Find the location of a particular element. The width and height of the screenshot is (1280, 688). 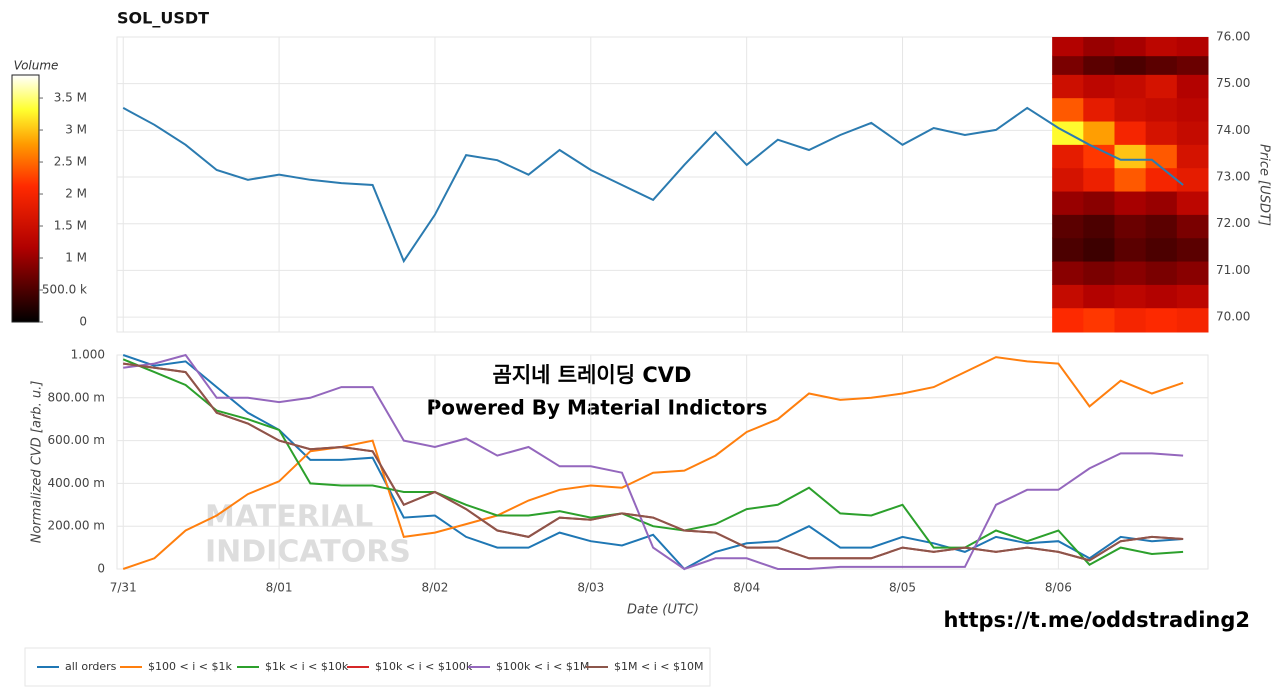

y-axis-title: Price [USDT] is located at coordinates (1264, 185).